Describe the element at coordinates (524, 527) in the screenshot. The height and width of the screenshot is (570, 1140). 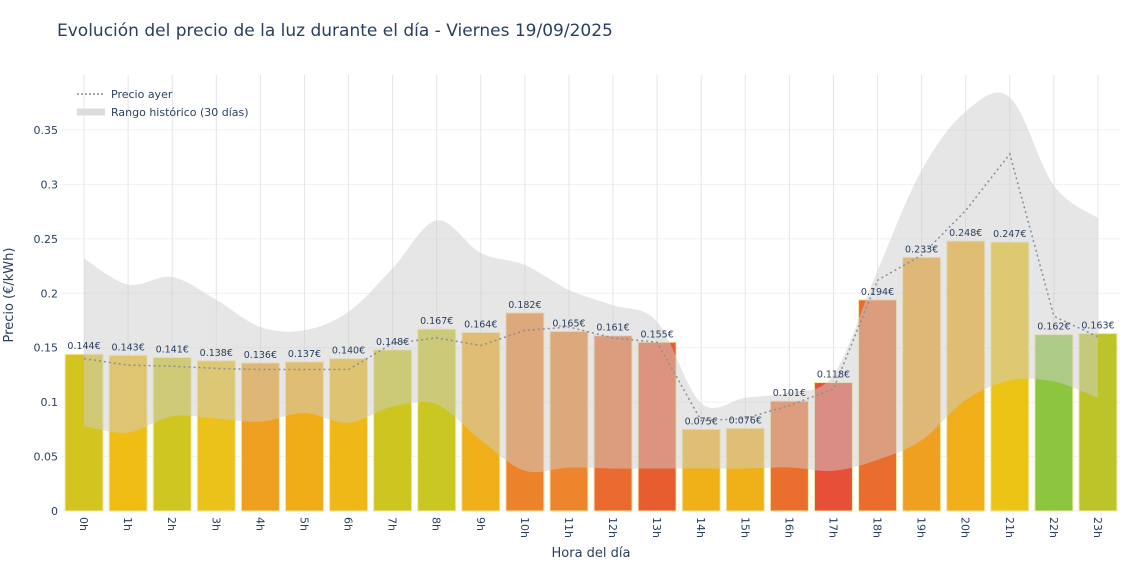
I see `x-tick-label: 10h` at that location.